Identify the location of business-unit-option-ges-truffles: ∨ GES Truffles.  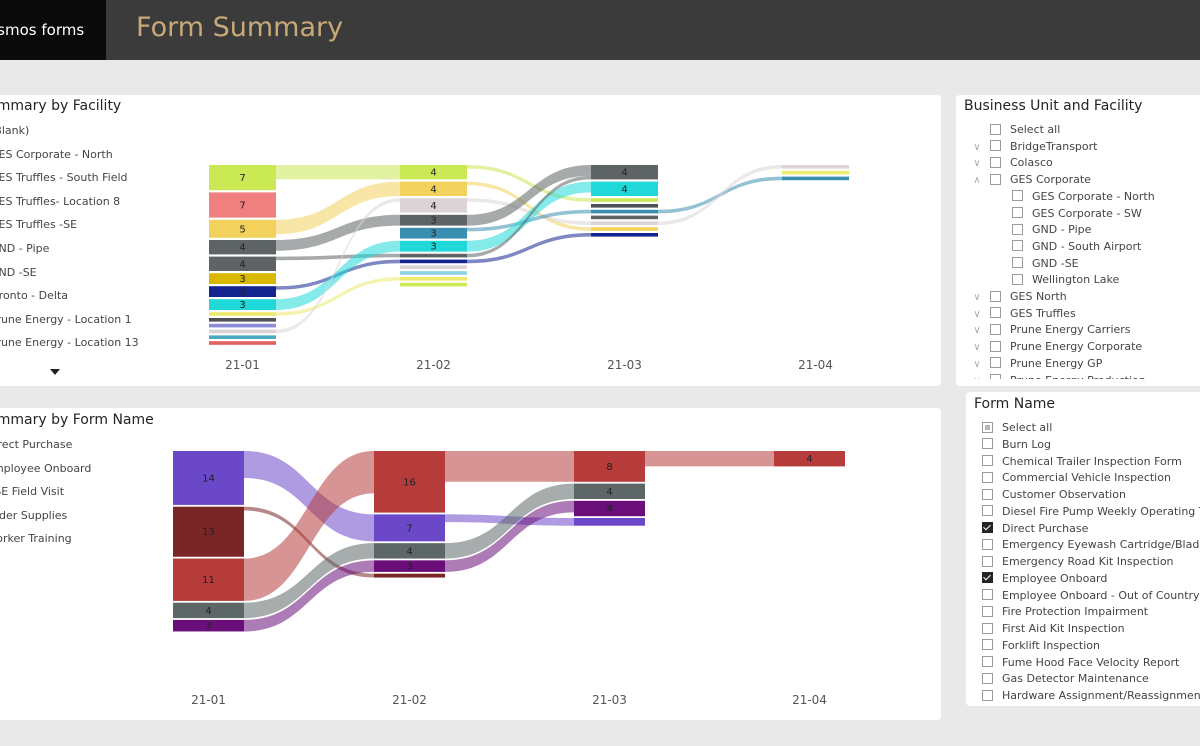
(1023, 314).